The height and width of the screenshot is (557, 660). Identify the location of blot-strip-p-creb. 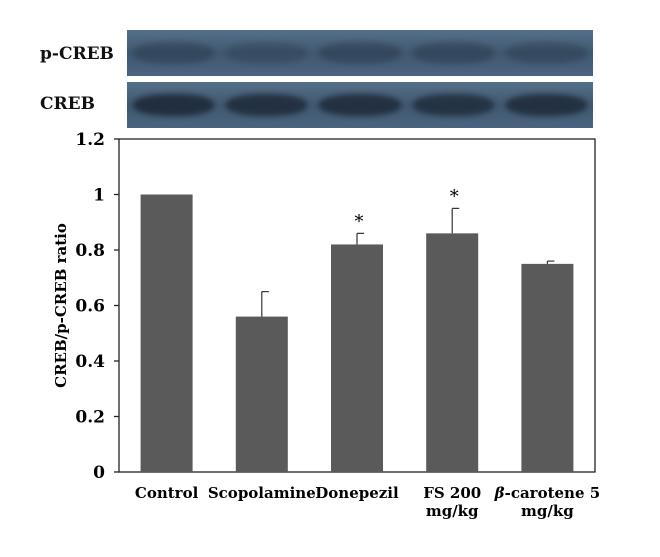
(360, 53).